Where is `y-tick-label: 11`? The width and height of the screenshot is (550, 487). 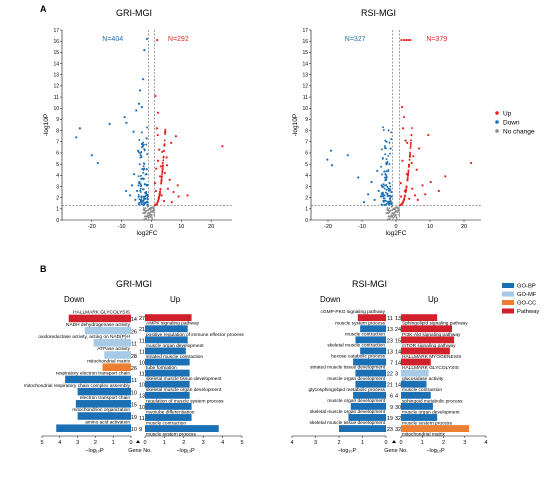
y-tick-label: 11 is located at coordinates (305, 98).